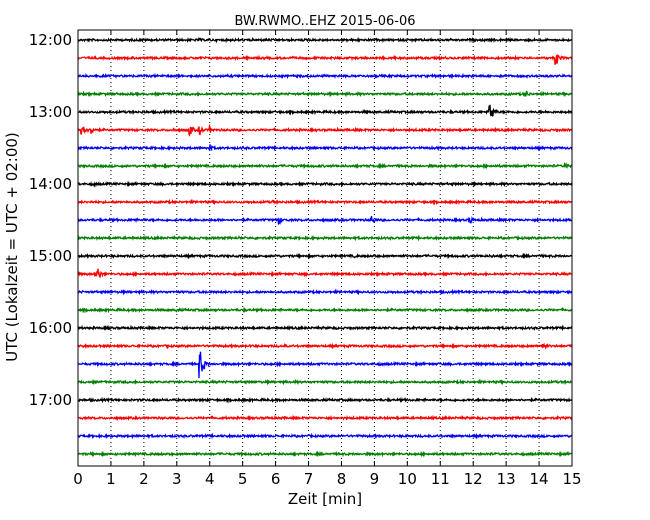  I want to click on y-tick-label: 16:00, so click(50, 328).